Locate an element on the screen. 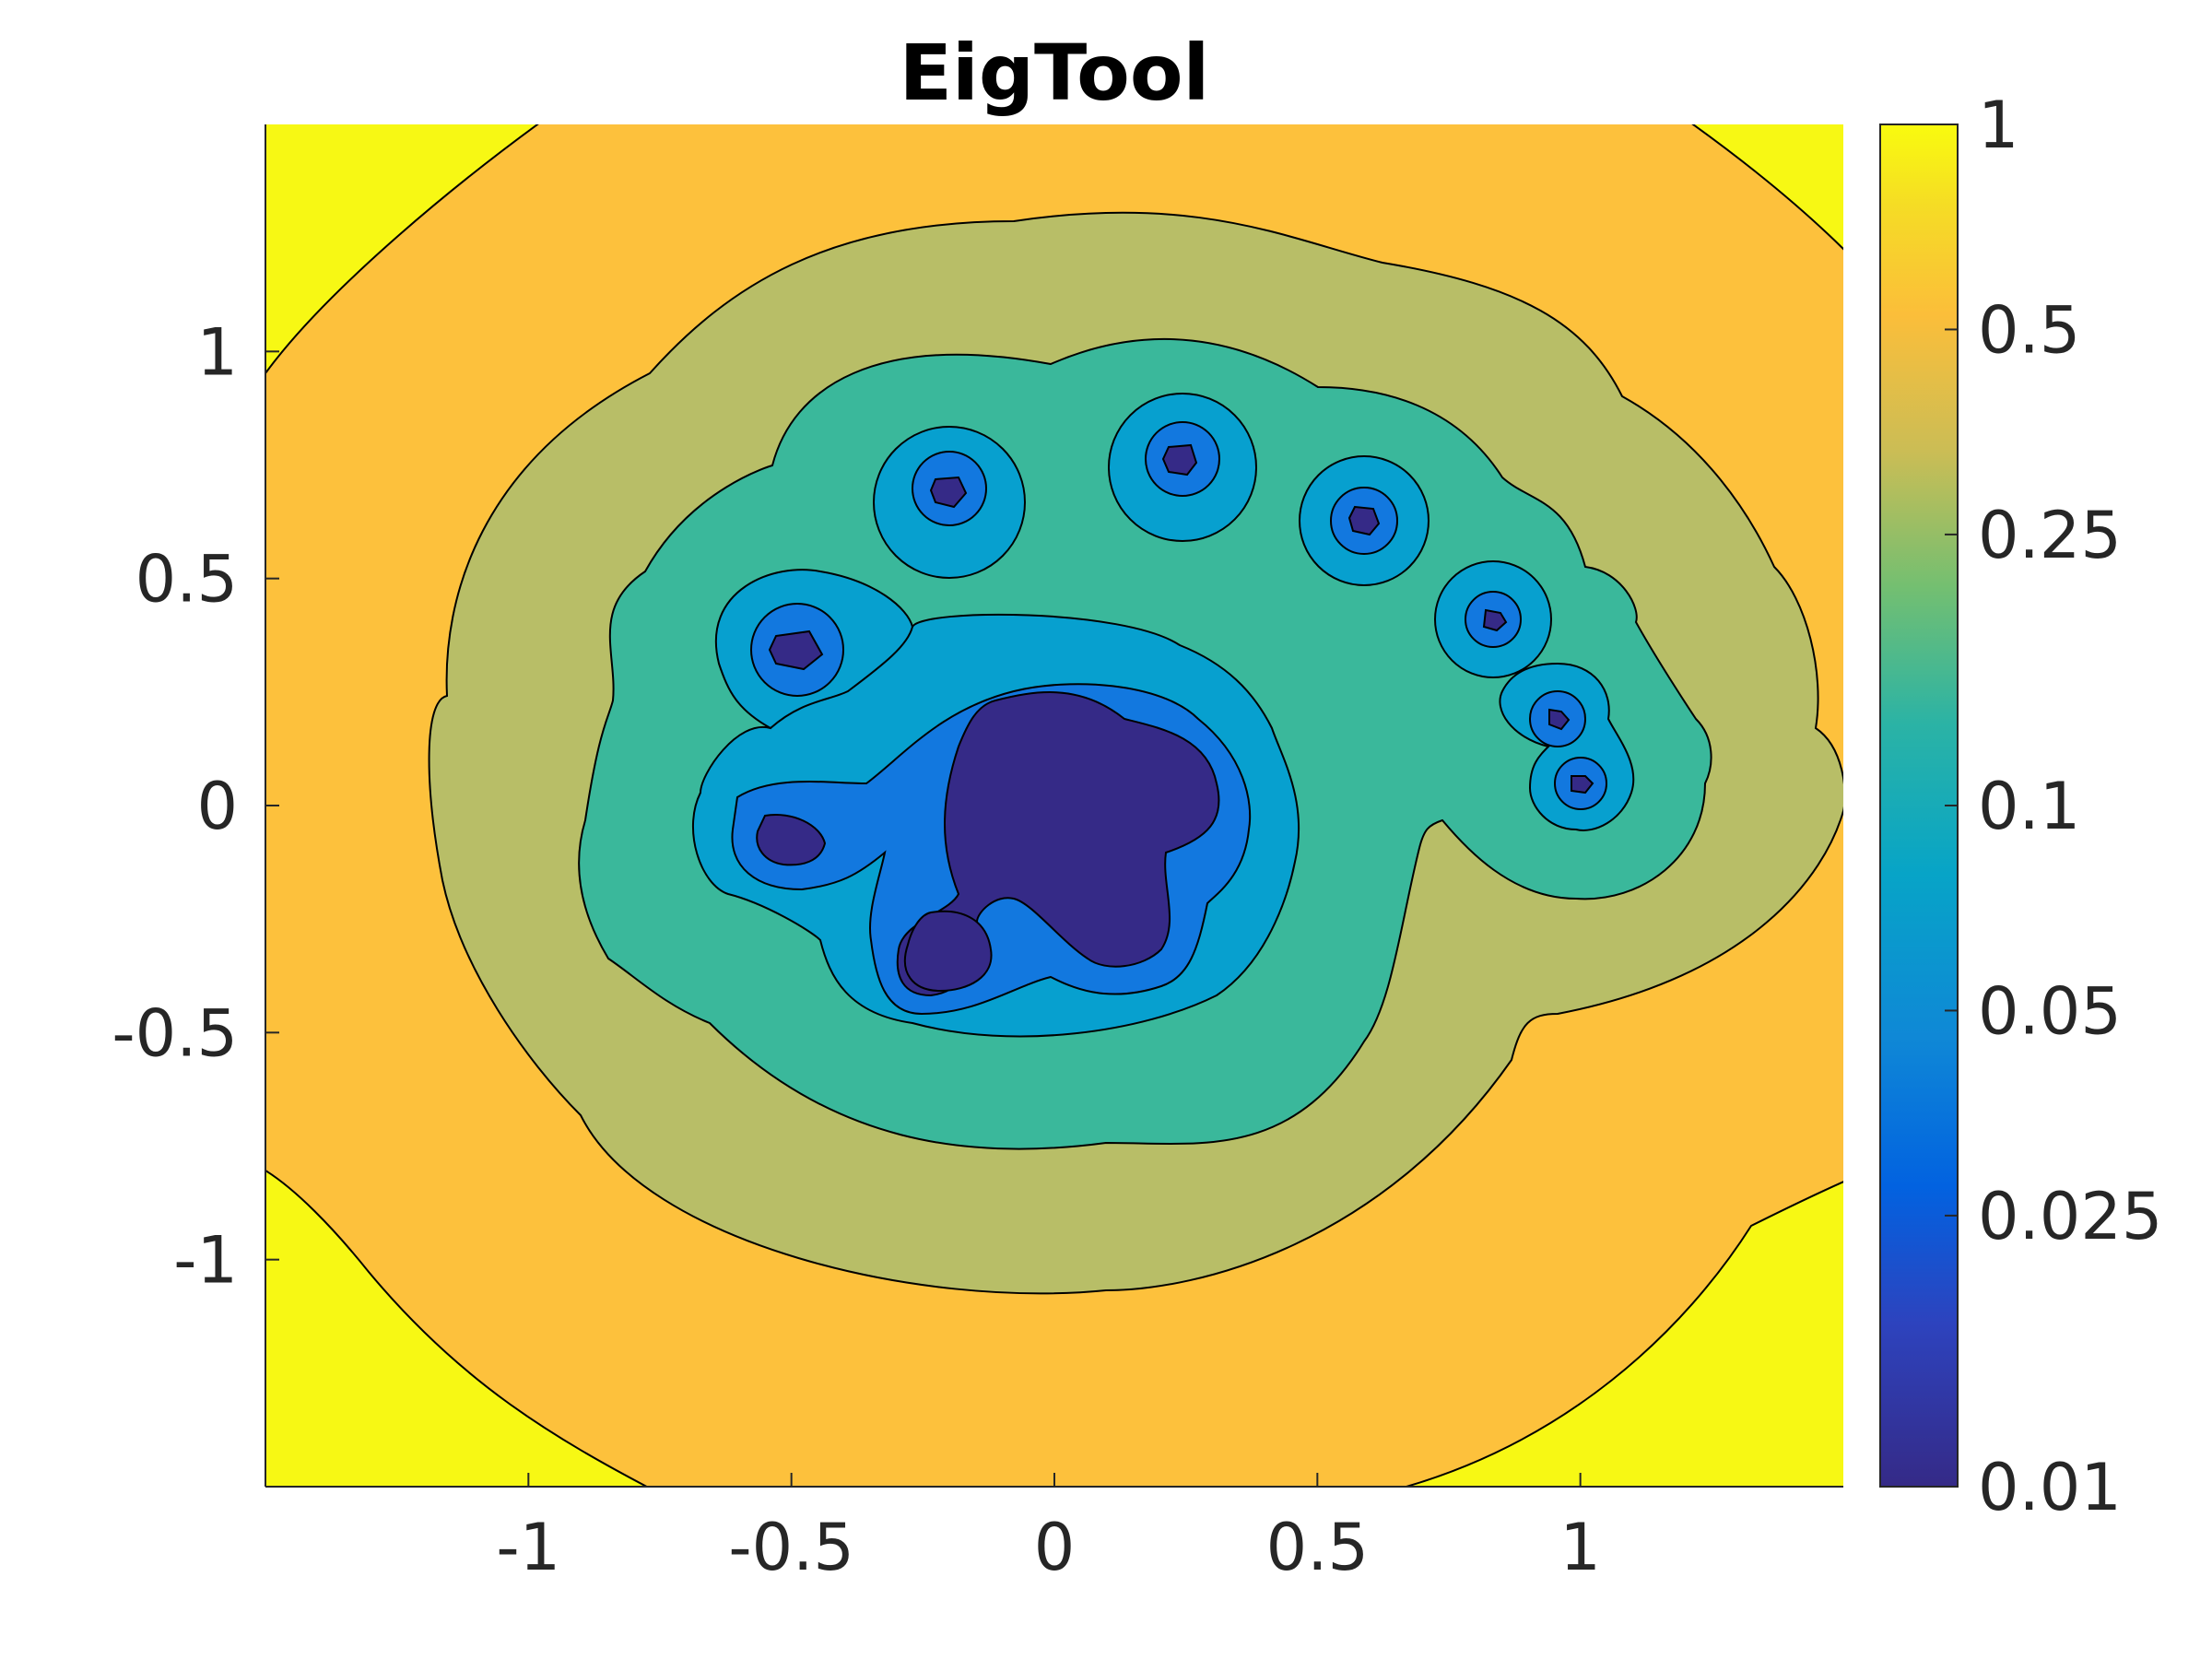  x-axis: -1 -0.5 0 0.5 1 is located at coordinates (1054, 1529).